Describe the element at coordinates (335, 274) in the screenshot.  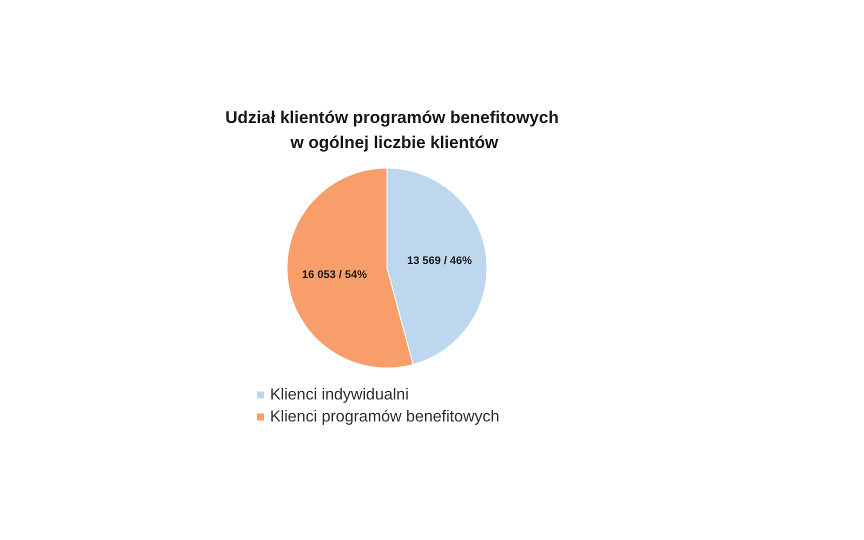
I see `data-label: 16 053 / 54%` at that location.